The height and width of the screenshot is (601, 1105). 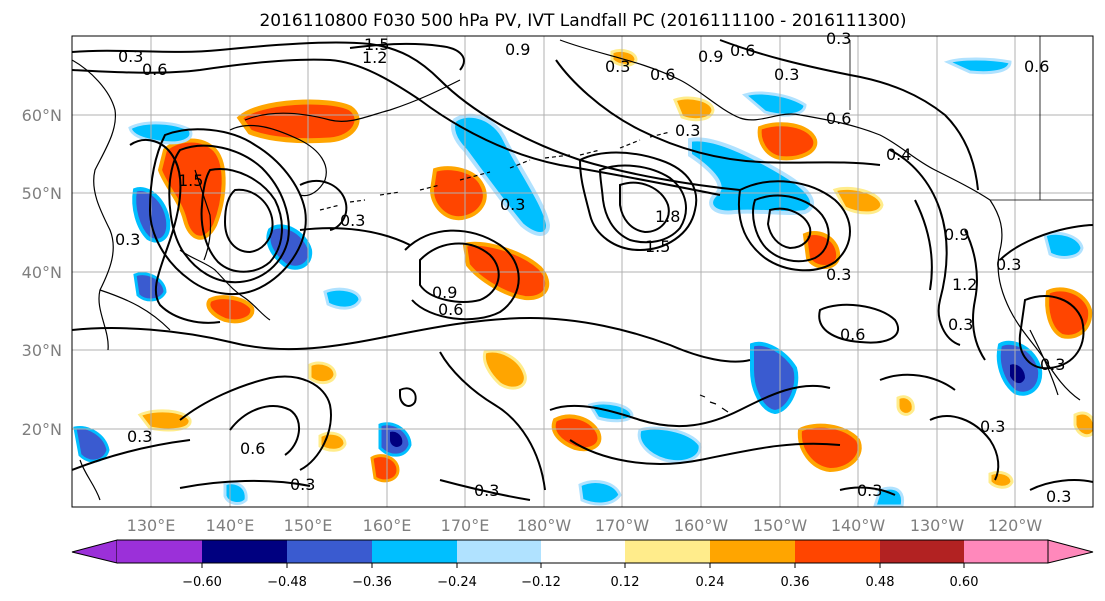 I want to click on lon-label: 130°E, so click(x=151, y=525).